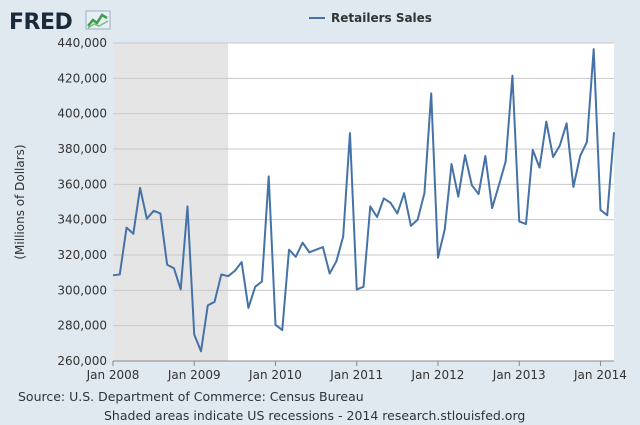 The height and width of the screenshot is (425, 640). What do you see at coordinates (40, 22) in the screenshot?
I see `fred-logo-text: FRED` at bounding box center [40, 22].